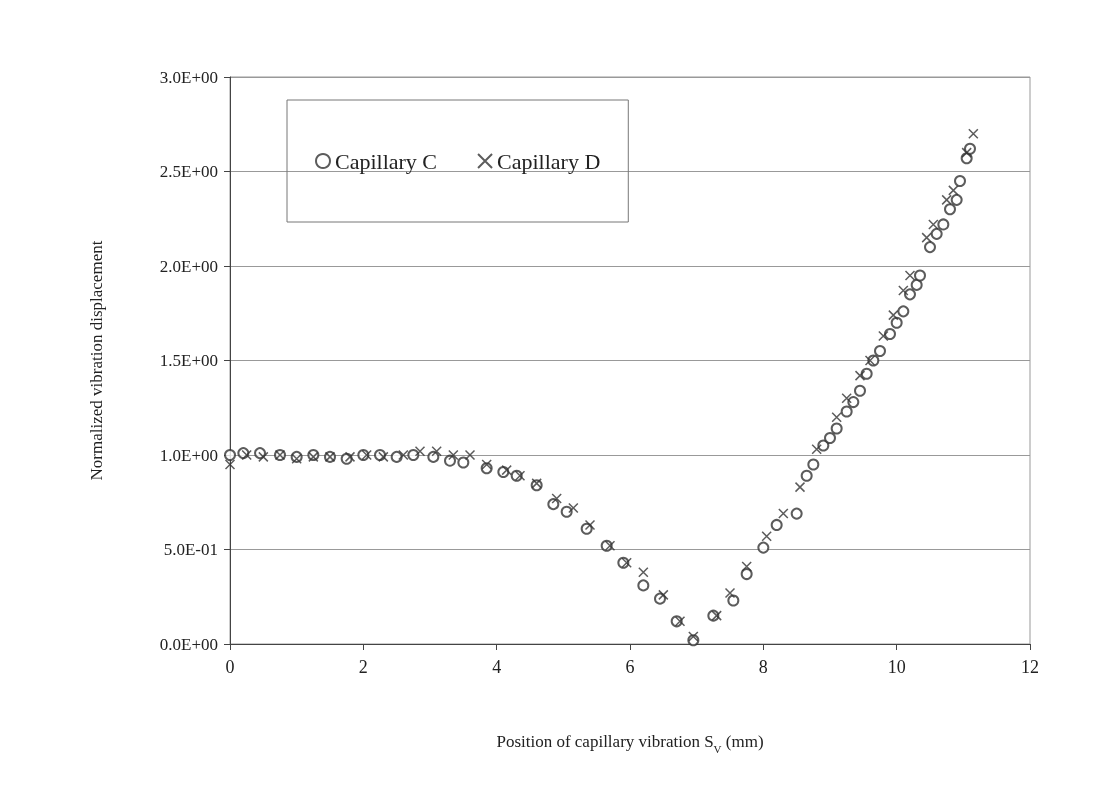  What do you see at coordinates (188, 360) in the screenshot?
I see `y-tick-label: 1.5E+00` at bounding box center [188, 360].